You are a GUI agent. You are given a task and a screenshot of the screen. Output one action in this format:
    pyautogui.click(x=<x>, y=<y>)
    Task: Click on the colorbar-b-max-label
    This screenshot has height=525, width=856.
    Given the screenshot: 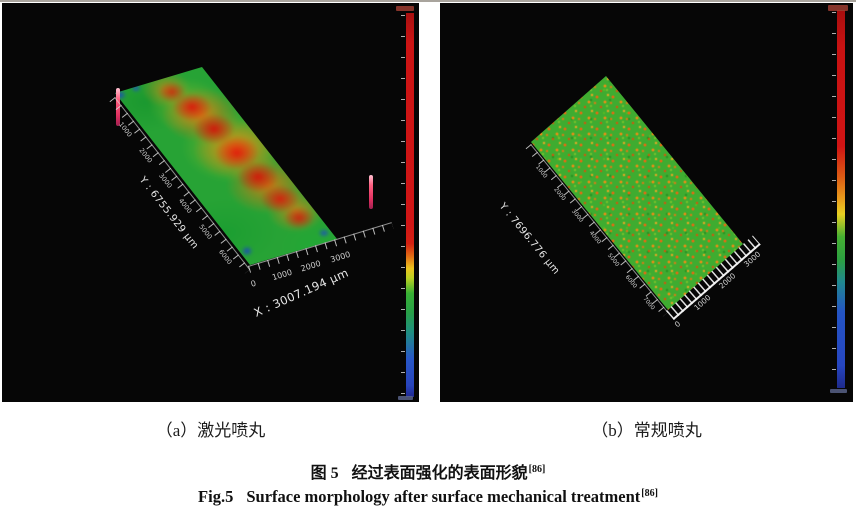 What is the action you would take?
    pyautogui.click(x=838, y=8)
    